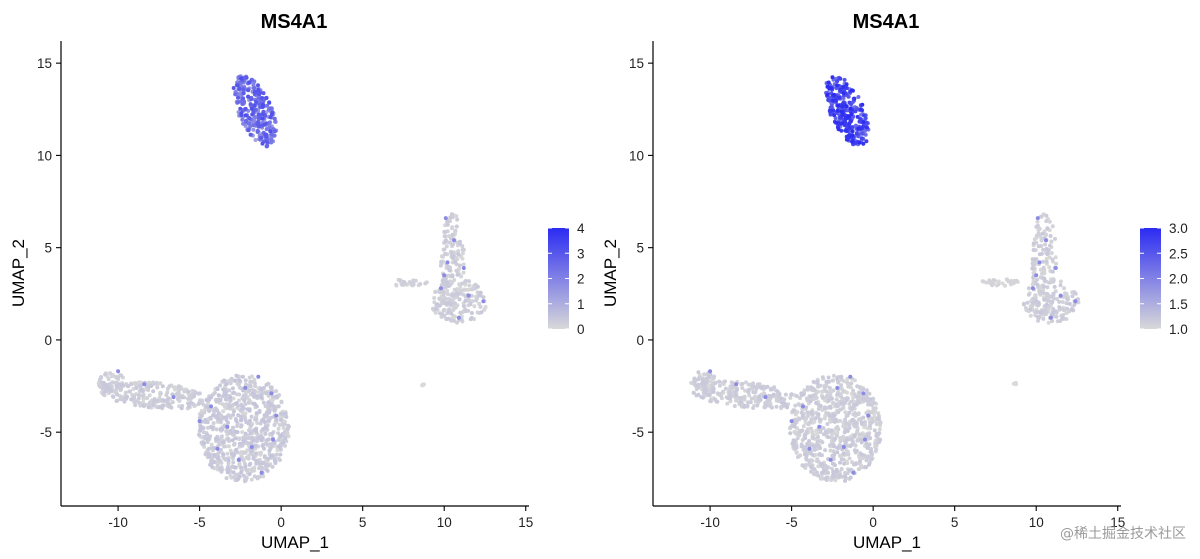 This screenshot has width=1200, height=559. I want to click on x-ticks: -10 -5 0 5 10 15, so click(912, 518).